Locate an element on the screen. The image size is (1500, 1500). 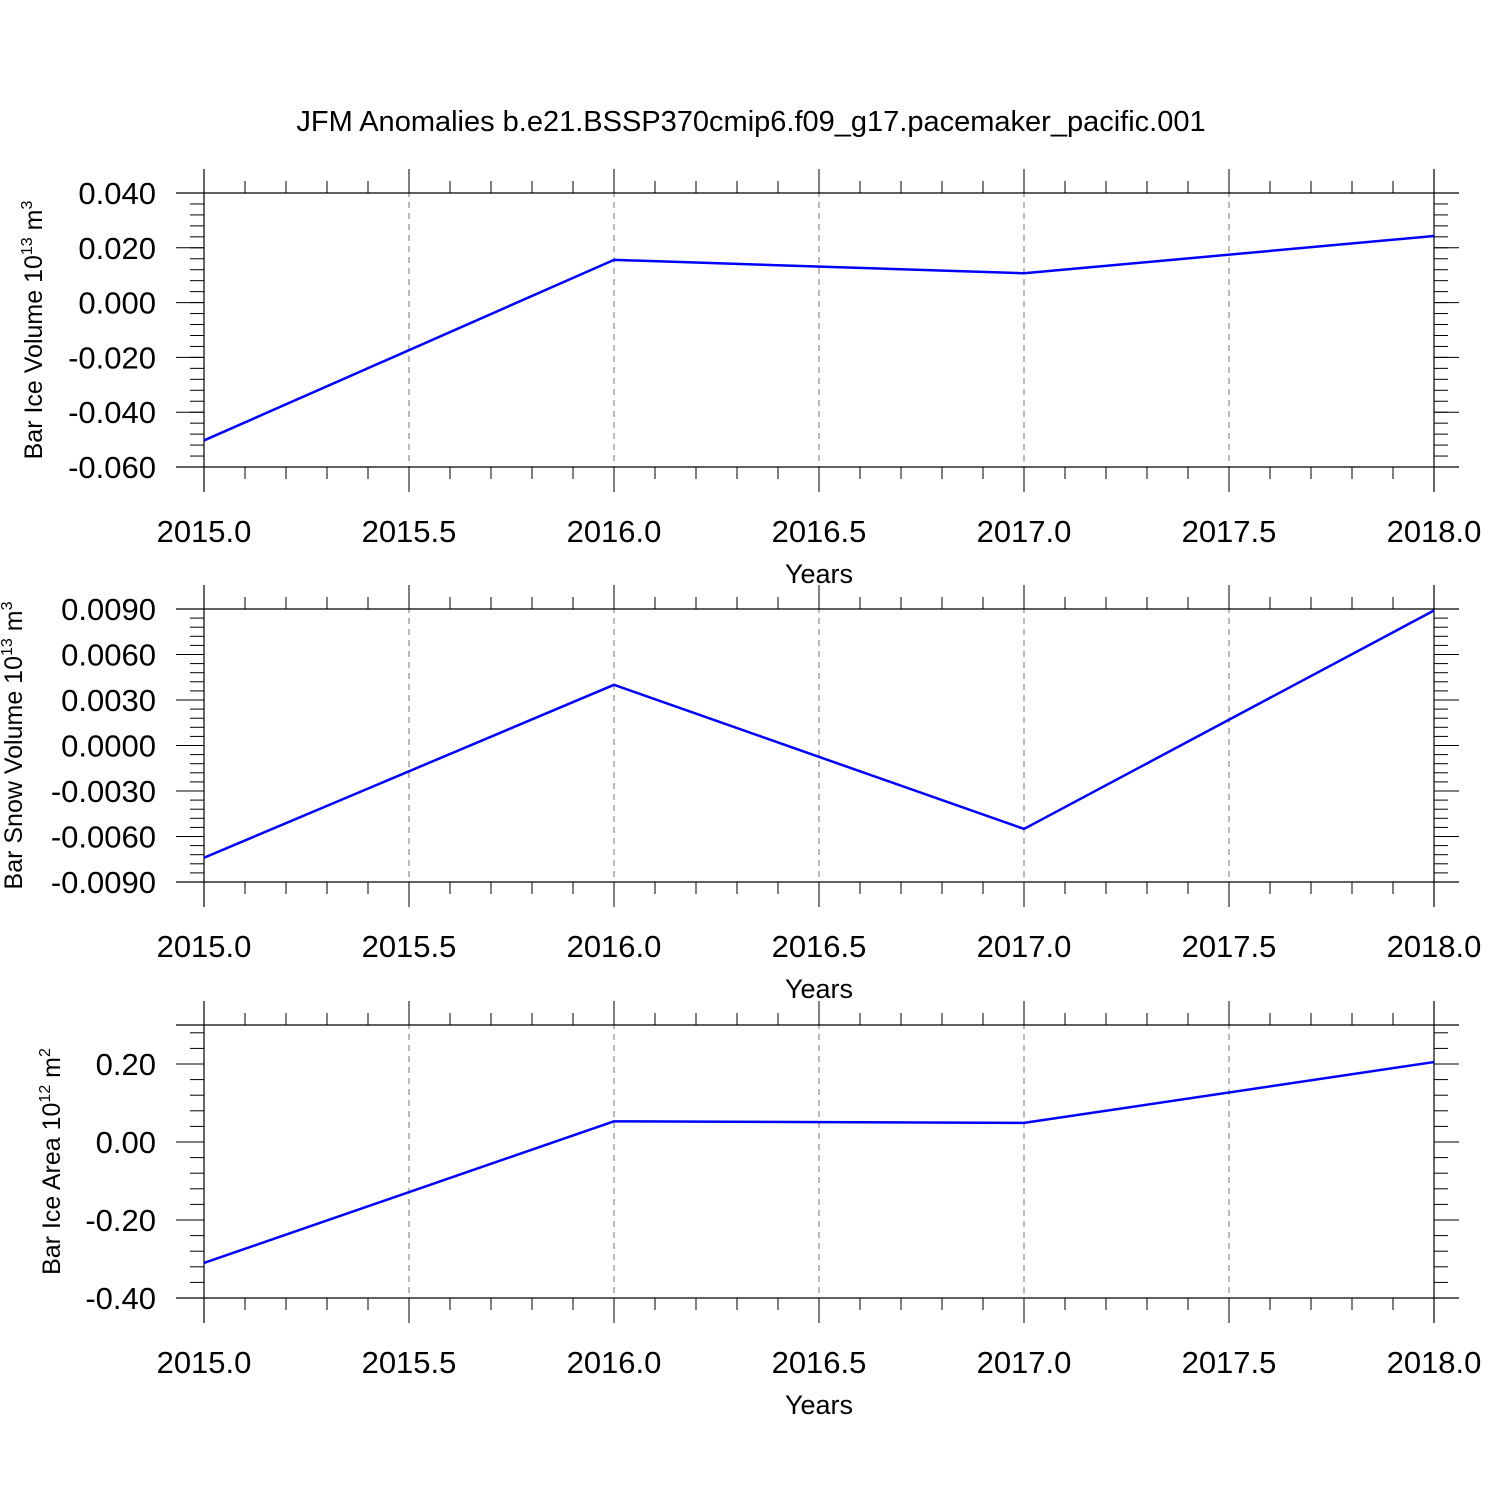
y-tick-label: 0.20 is located at coordinates (126, 1064).